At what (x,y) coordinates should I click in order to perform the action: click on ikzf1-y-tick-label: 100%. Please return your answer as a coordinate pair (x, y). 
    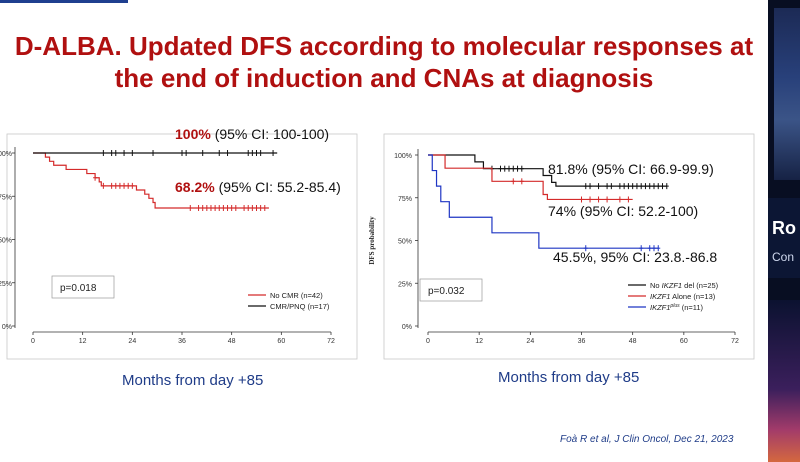
    Looking at the image, I should click on (403, 156).